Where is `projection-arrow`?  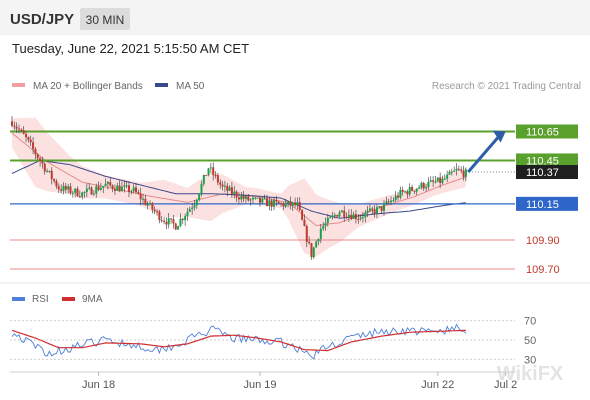 projection-arrow is located at coordinates (486, 151).